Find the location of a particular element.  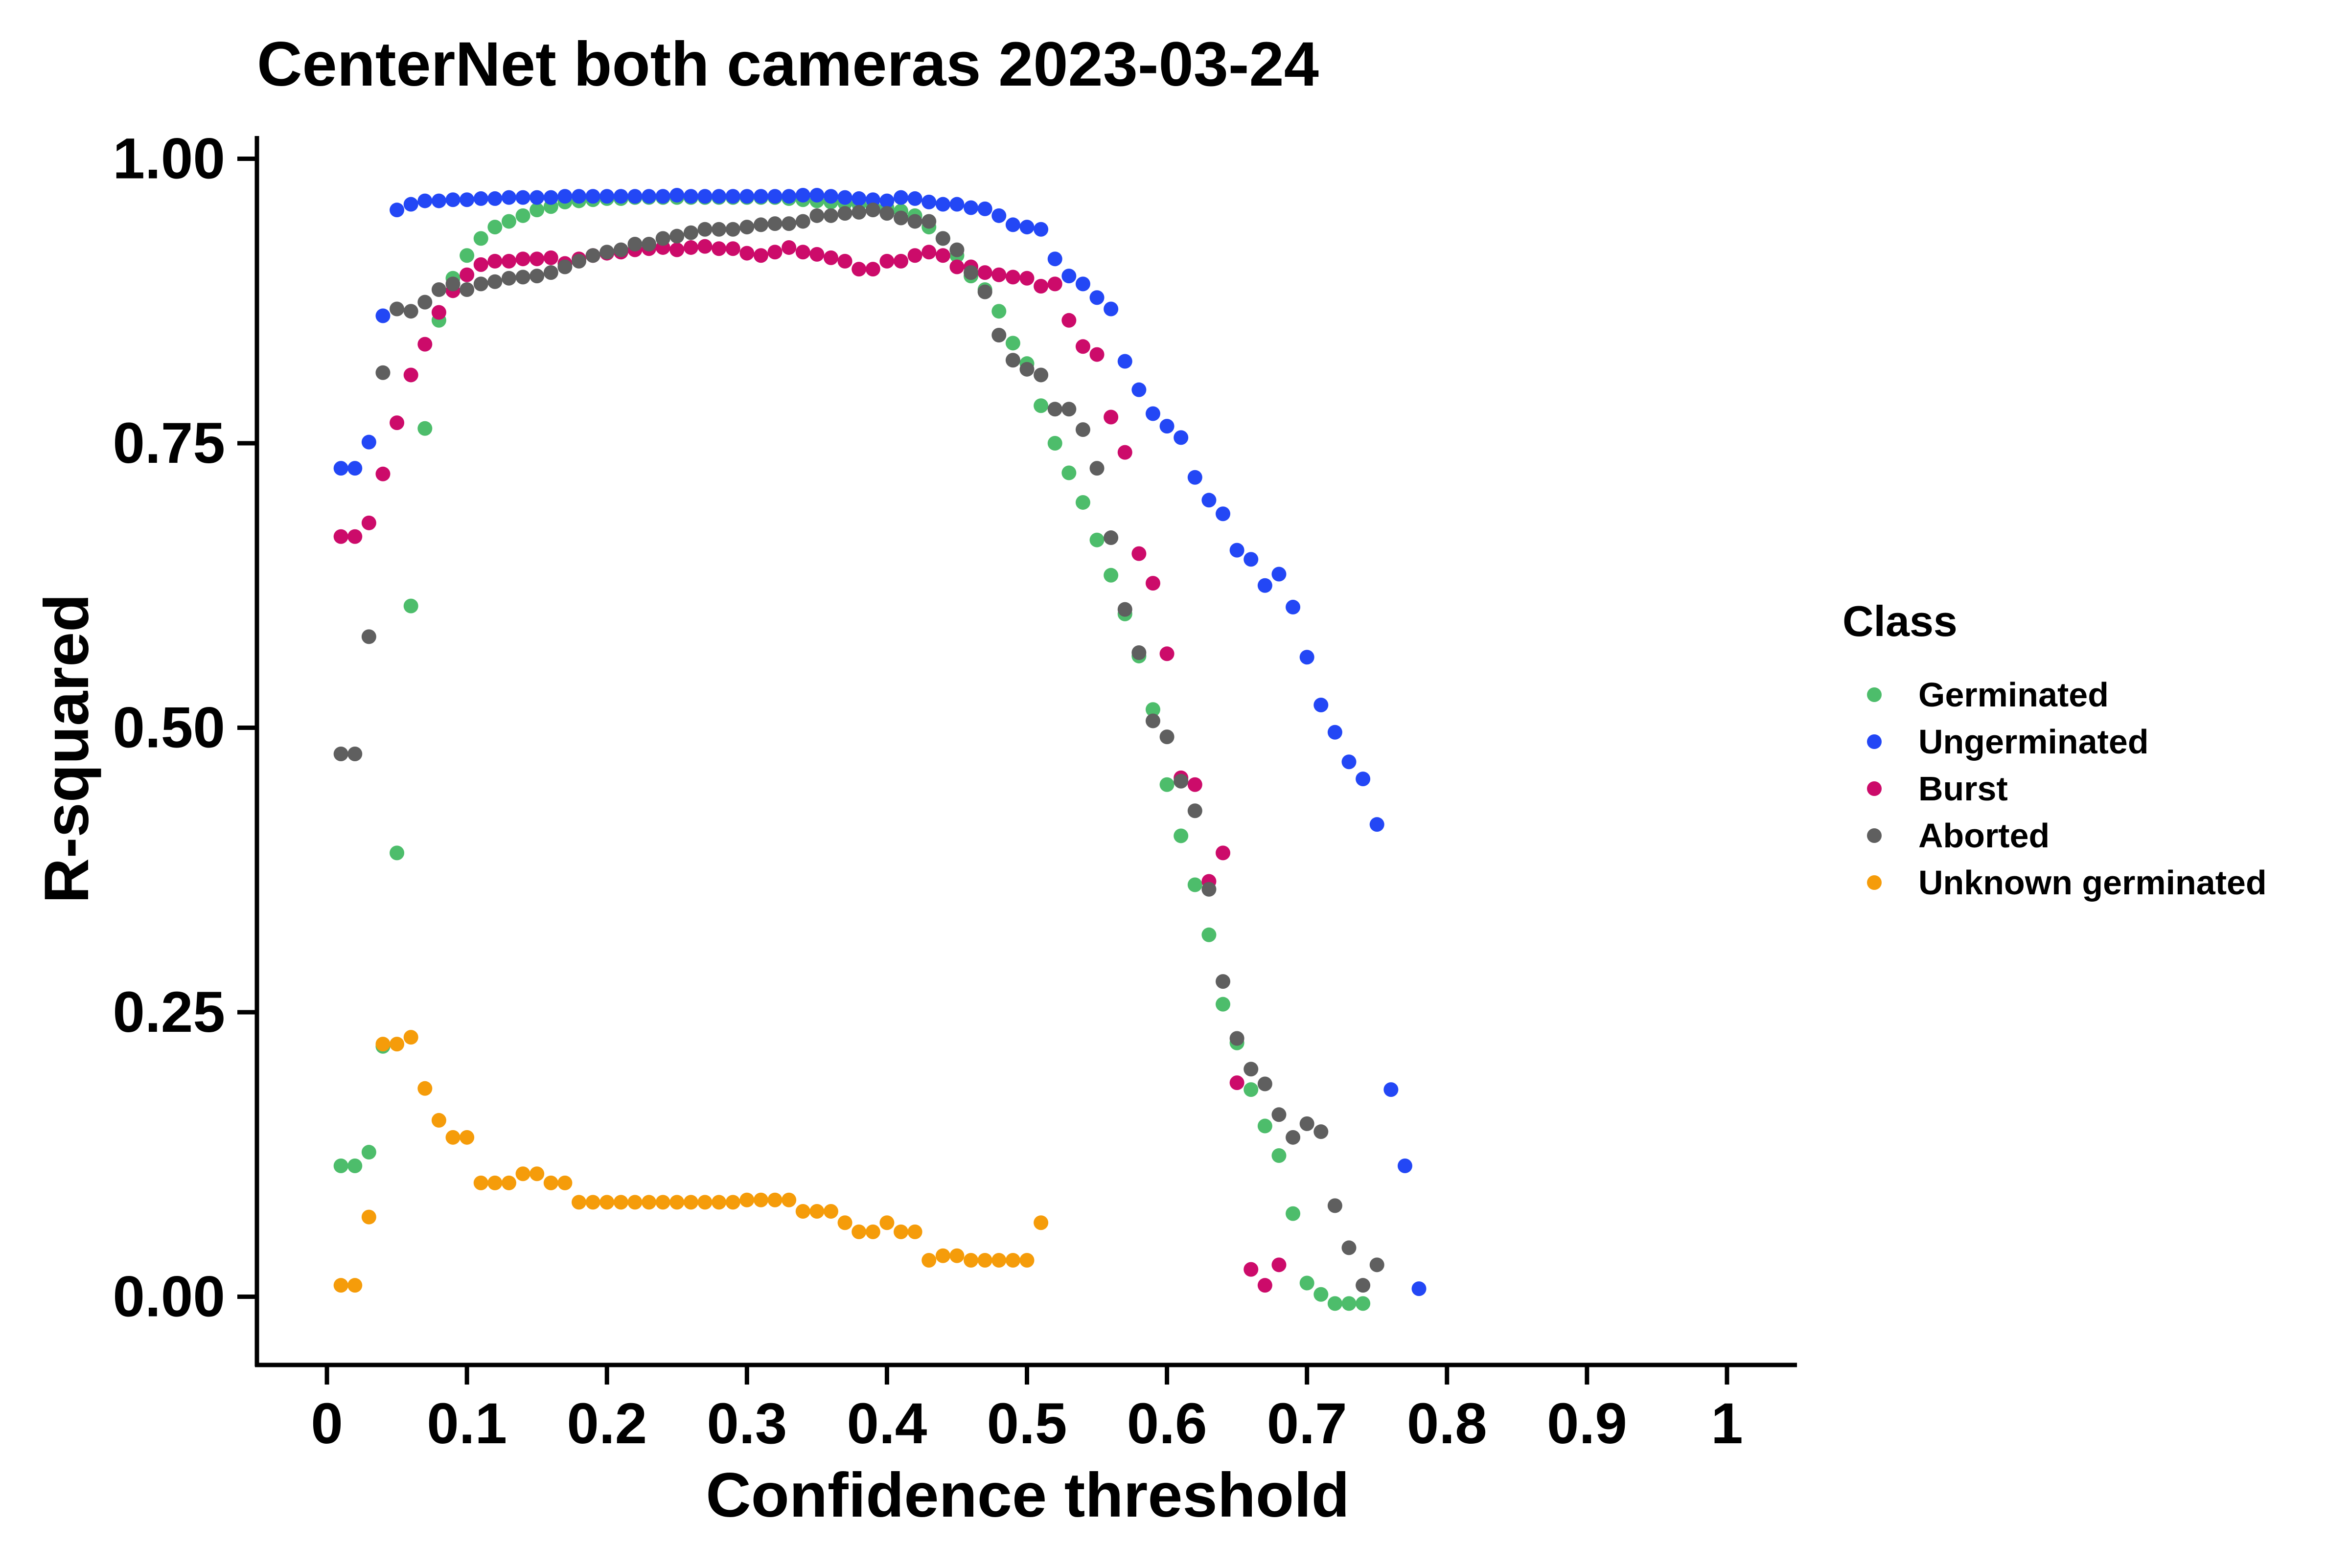

legend-item: Unknown germinated is located at coordinates (2067, 883).